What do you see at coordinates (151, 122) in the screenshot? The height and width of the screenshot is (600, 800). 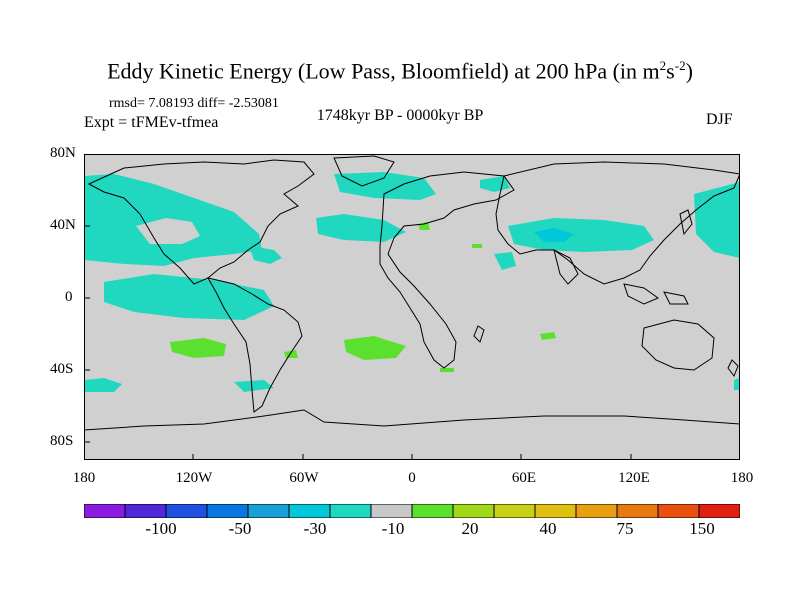 I see `experiment-label: Expt = tFMEv-tfmea` at bounding box center [151, 122].